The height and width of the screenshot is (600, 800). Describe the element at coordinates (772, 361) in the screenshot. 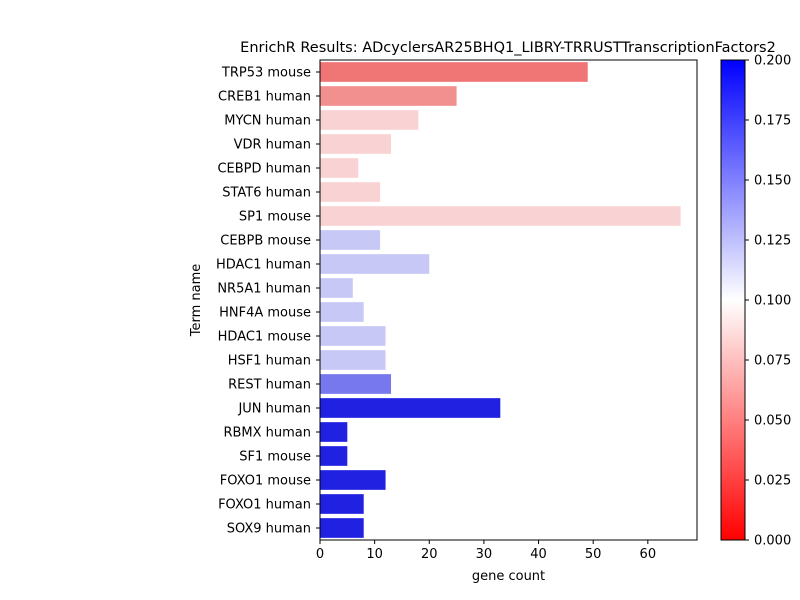

I see `colorbar-tick-label: 0.075` at that location.